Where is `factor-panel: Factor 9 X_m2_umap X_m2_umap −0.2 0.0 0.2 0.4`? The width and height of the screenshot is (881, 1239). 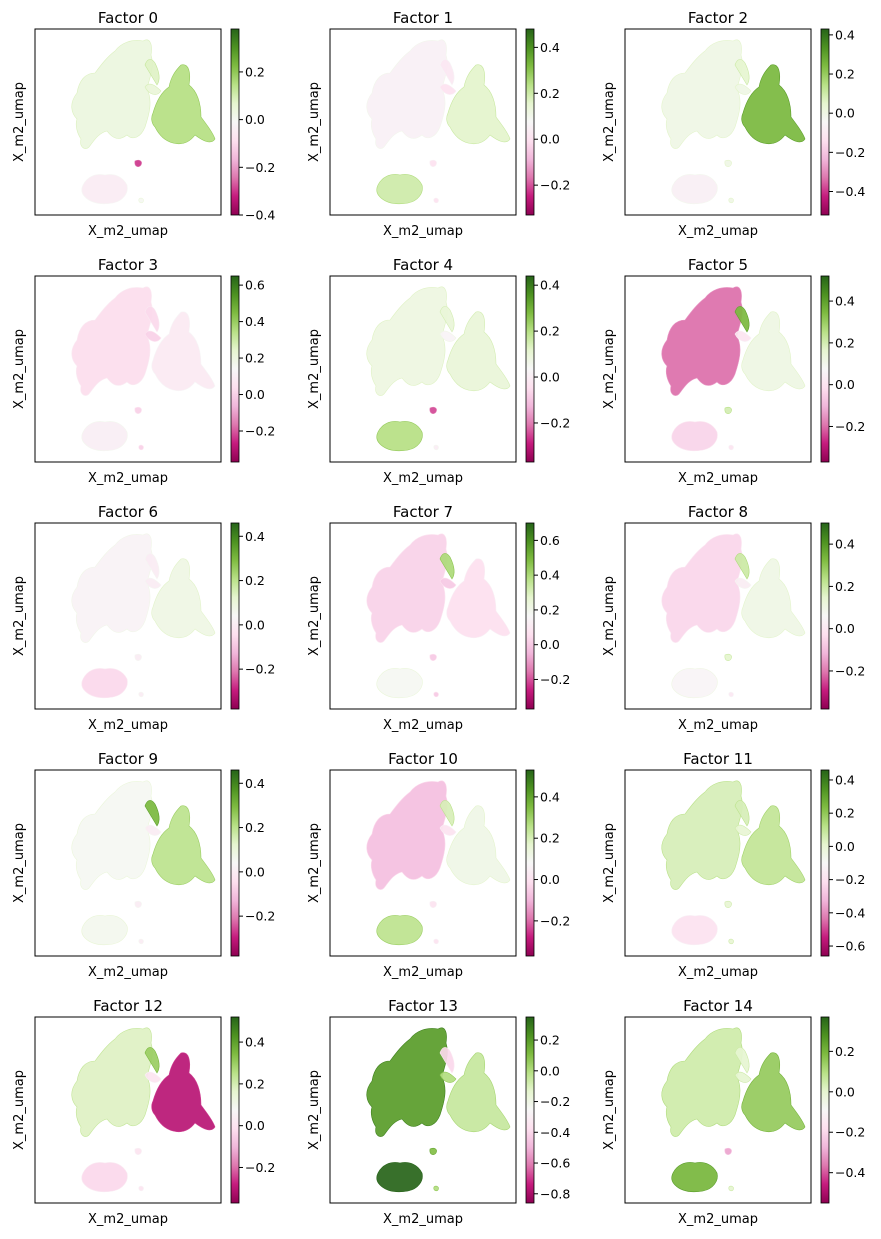 factor-panel: Factor 9 X_m2_umap X_m2_umap −0.2 0.0 0.2 0.4 is located at coordinates (143, 865).